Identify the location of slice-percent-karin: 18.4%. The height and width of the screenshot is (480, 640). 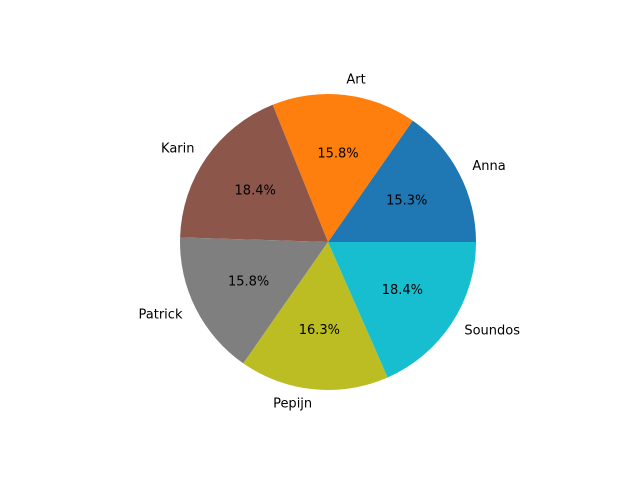
(255, 191).